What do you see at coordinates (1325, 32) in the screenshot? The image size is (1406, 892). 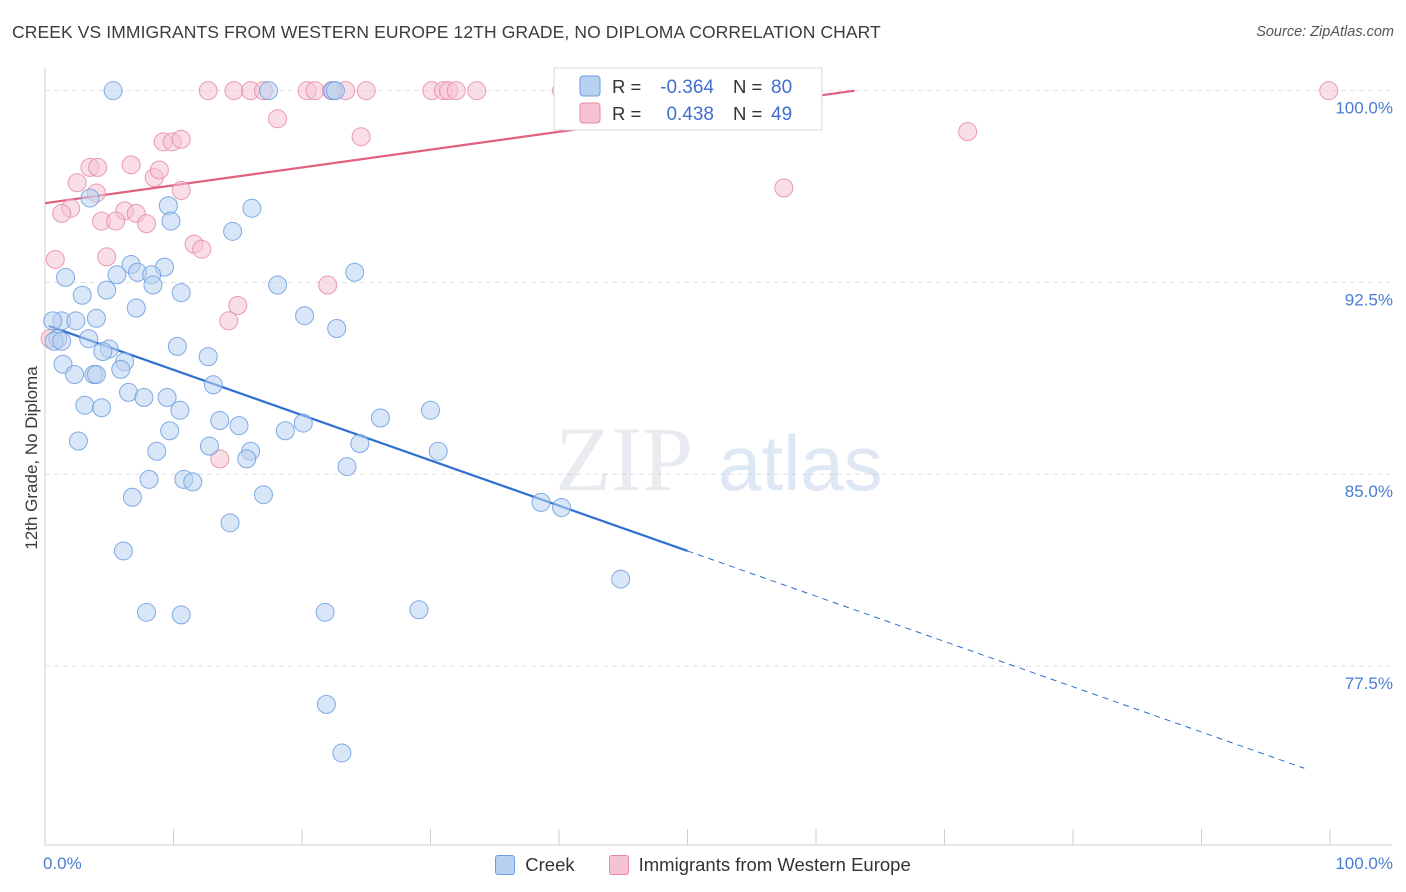 I see `source-credit: Source: ZipAtlas.com` at bounding box center [1325, 32].